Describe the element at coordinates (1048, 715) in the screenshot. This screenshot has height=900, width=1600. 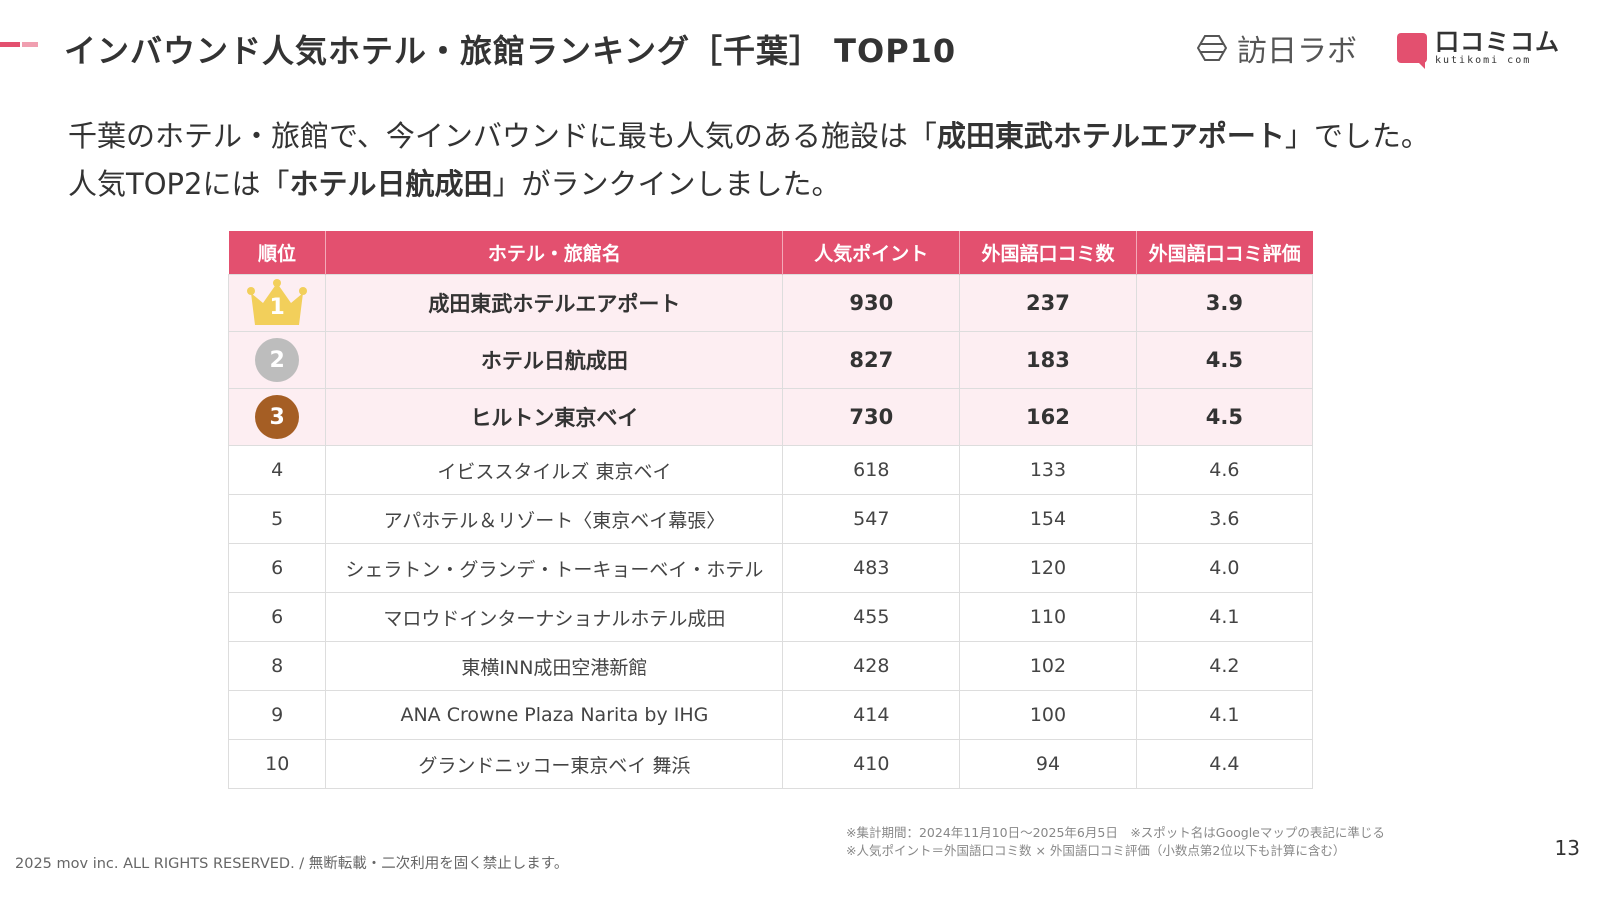
I see `review-count-cell: 100` at that location.